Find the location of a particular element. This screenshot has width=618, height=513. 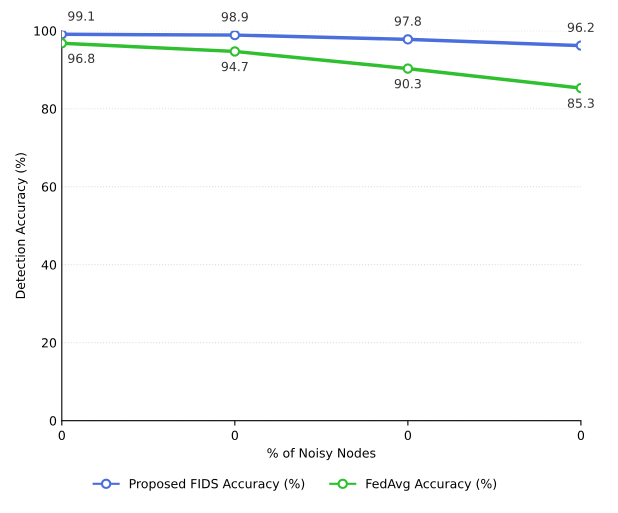

data-label: 90.3 is located at coordinates (407, 83).